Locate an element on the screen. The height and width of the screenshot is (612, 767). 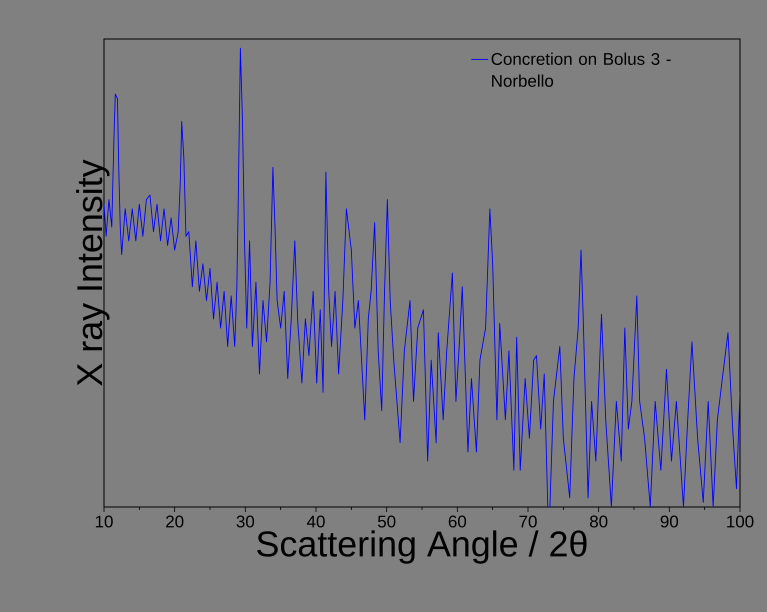
x-tick-label: 80 is located at coordinates (599, 522).